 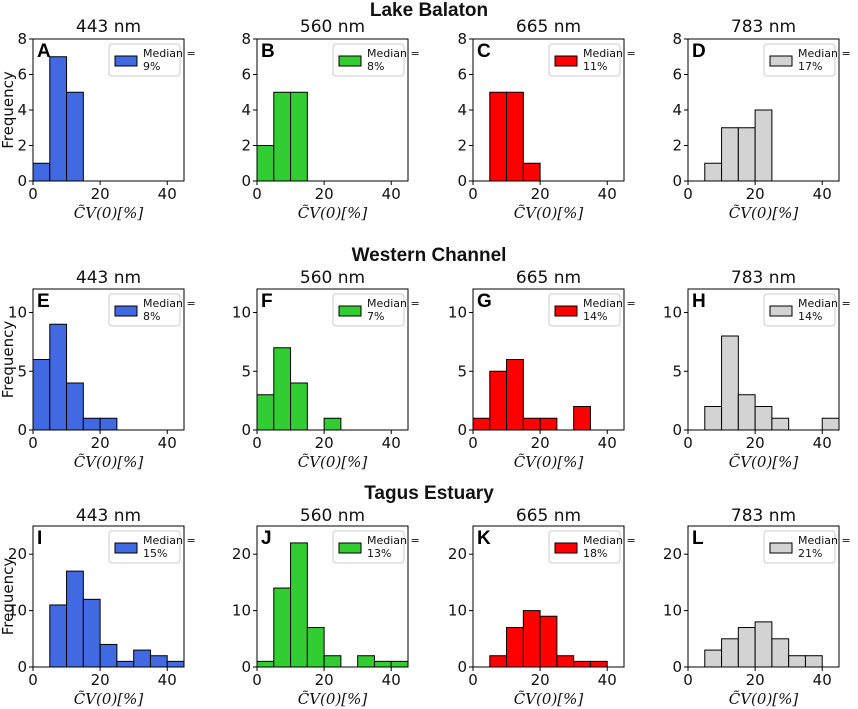 What do you see at coordinates (548, 278) in the screenshot?
I see `panel-title: 665 nm` at bounding box center [548, 278].